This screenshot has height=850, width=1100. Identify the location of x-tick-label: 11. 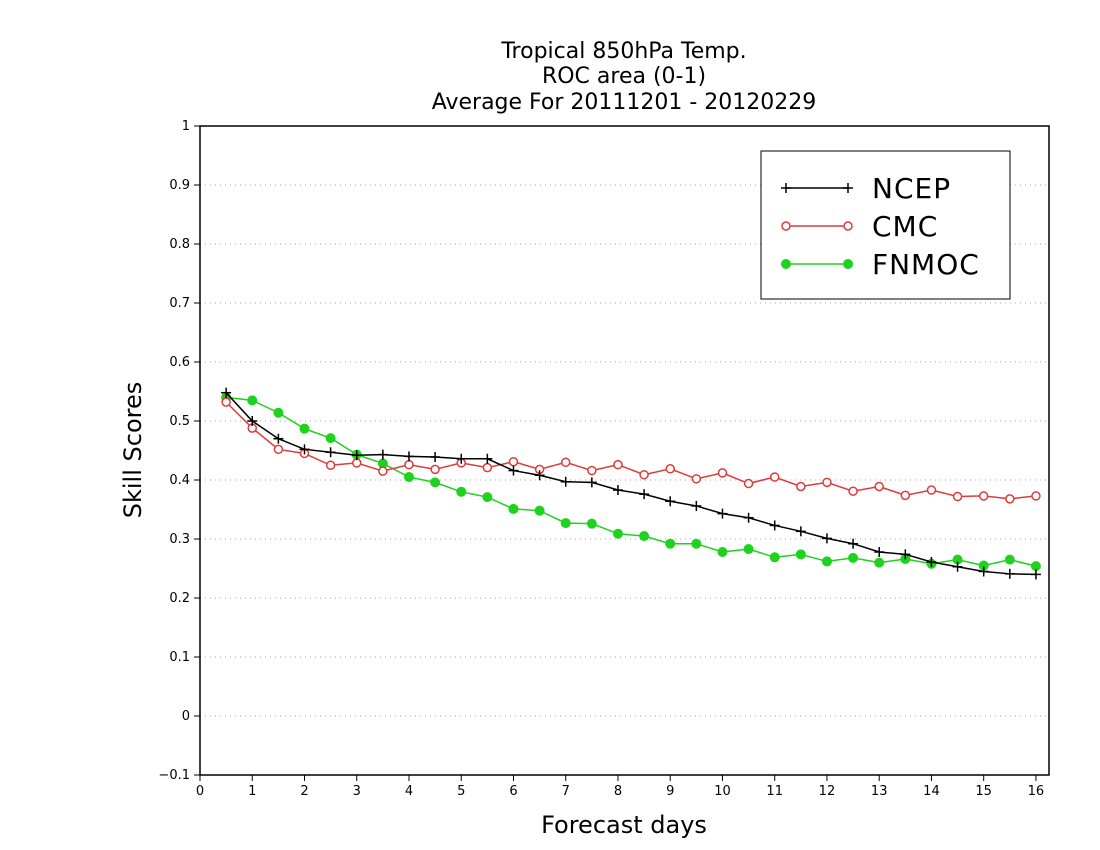
(774, 791).